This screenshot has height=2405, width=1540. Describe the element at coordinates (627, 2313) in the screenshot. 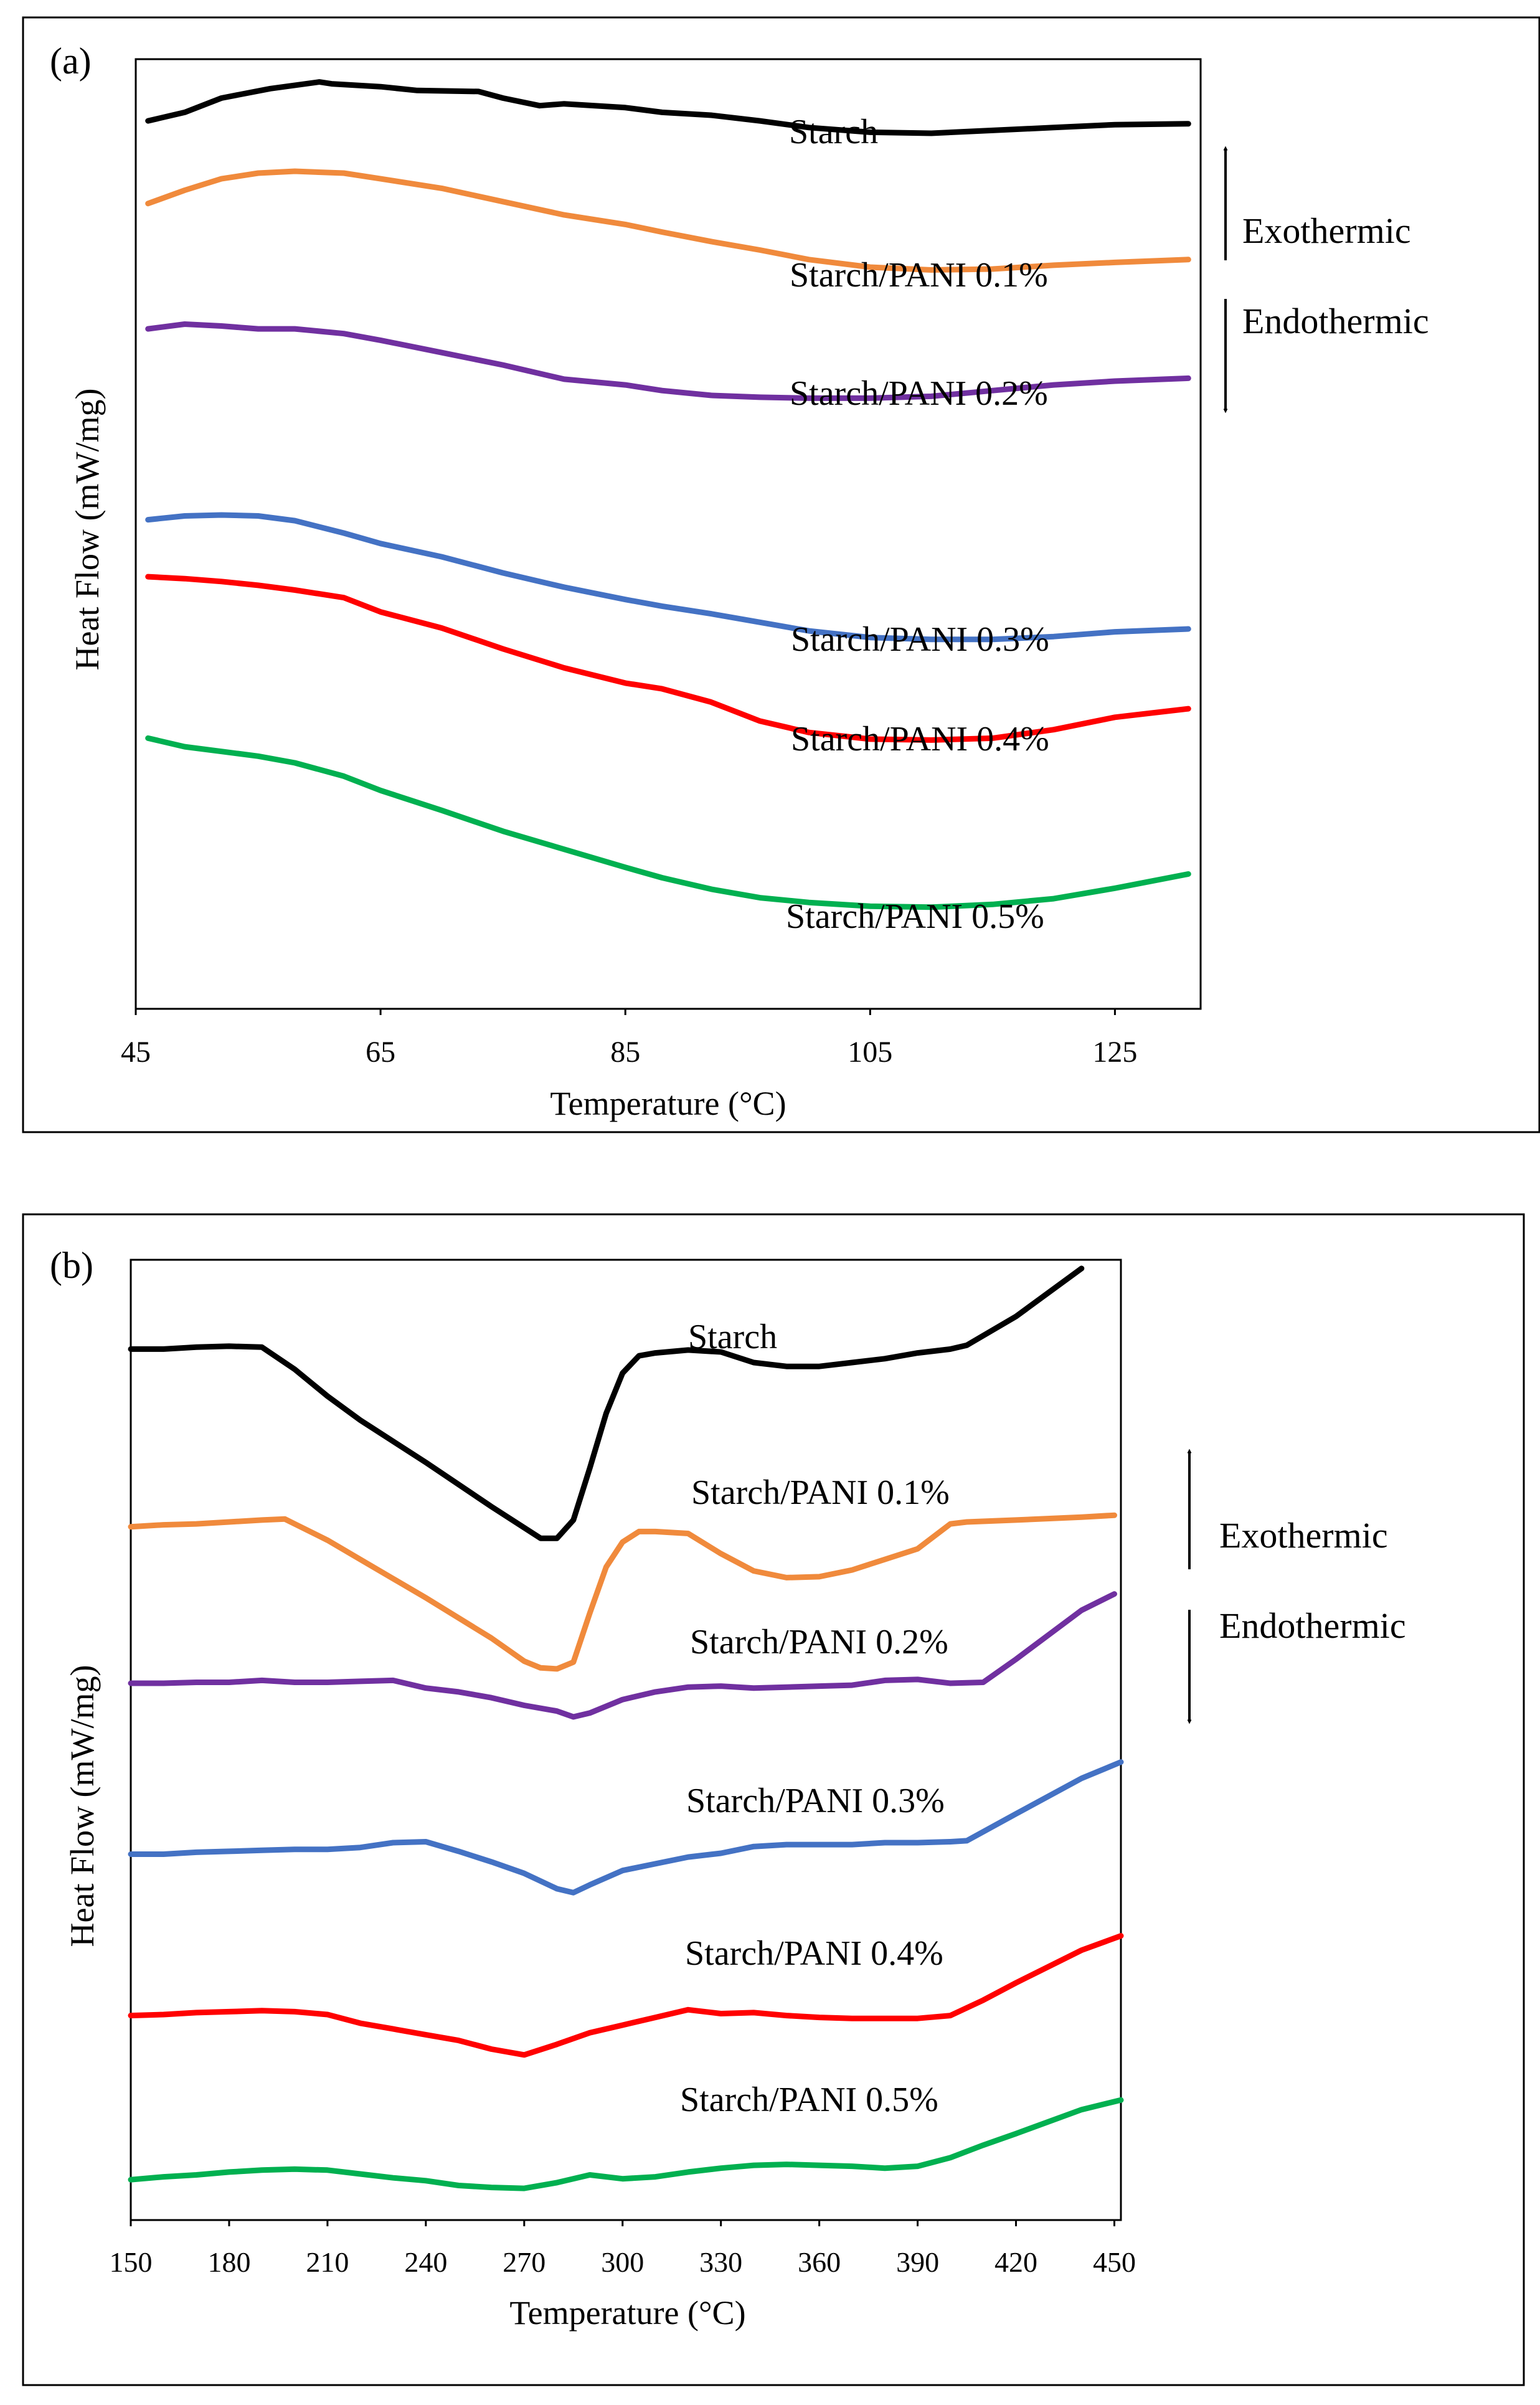

I see `panel-b-x-axis-label: Temperature (°C)` at that location.